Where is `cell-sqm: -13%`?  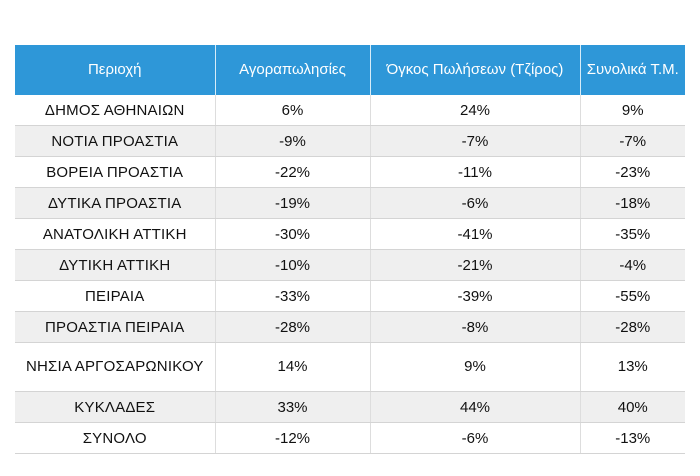
cell-sqm: -13% is located at coordinates (632, 438).